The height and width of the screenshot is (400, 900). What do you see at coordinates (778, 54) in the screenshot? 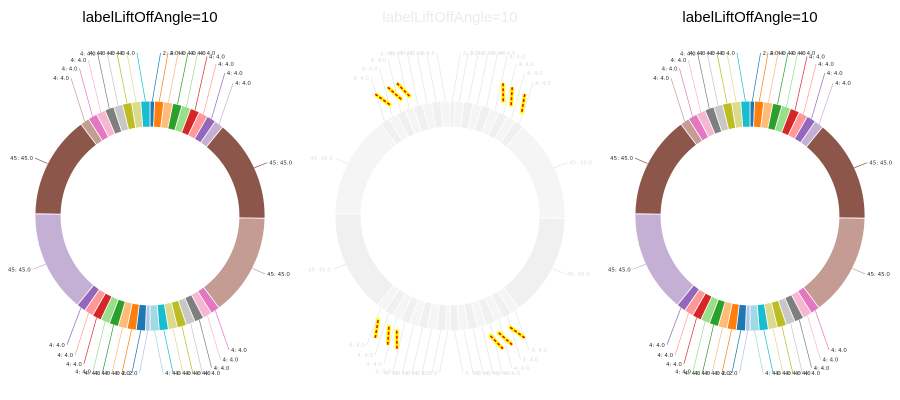
I see `slice-label-1: 4: 4.0` at bounding box center [778, 54].